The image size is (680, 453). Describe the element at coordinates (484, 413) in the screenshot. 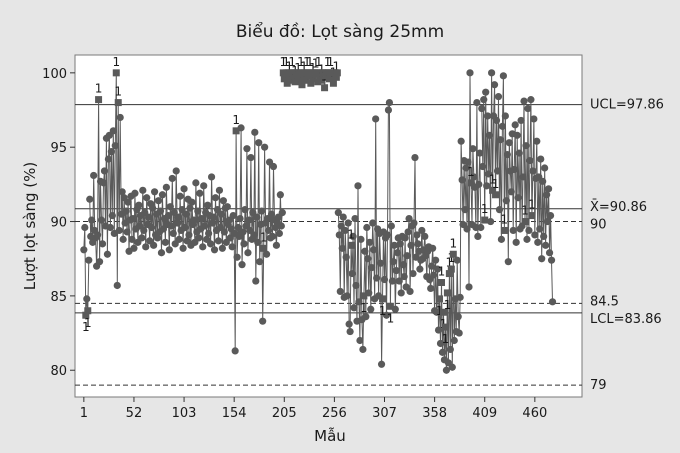

I see `x-tick-label-409: 409` at that location.